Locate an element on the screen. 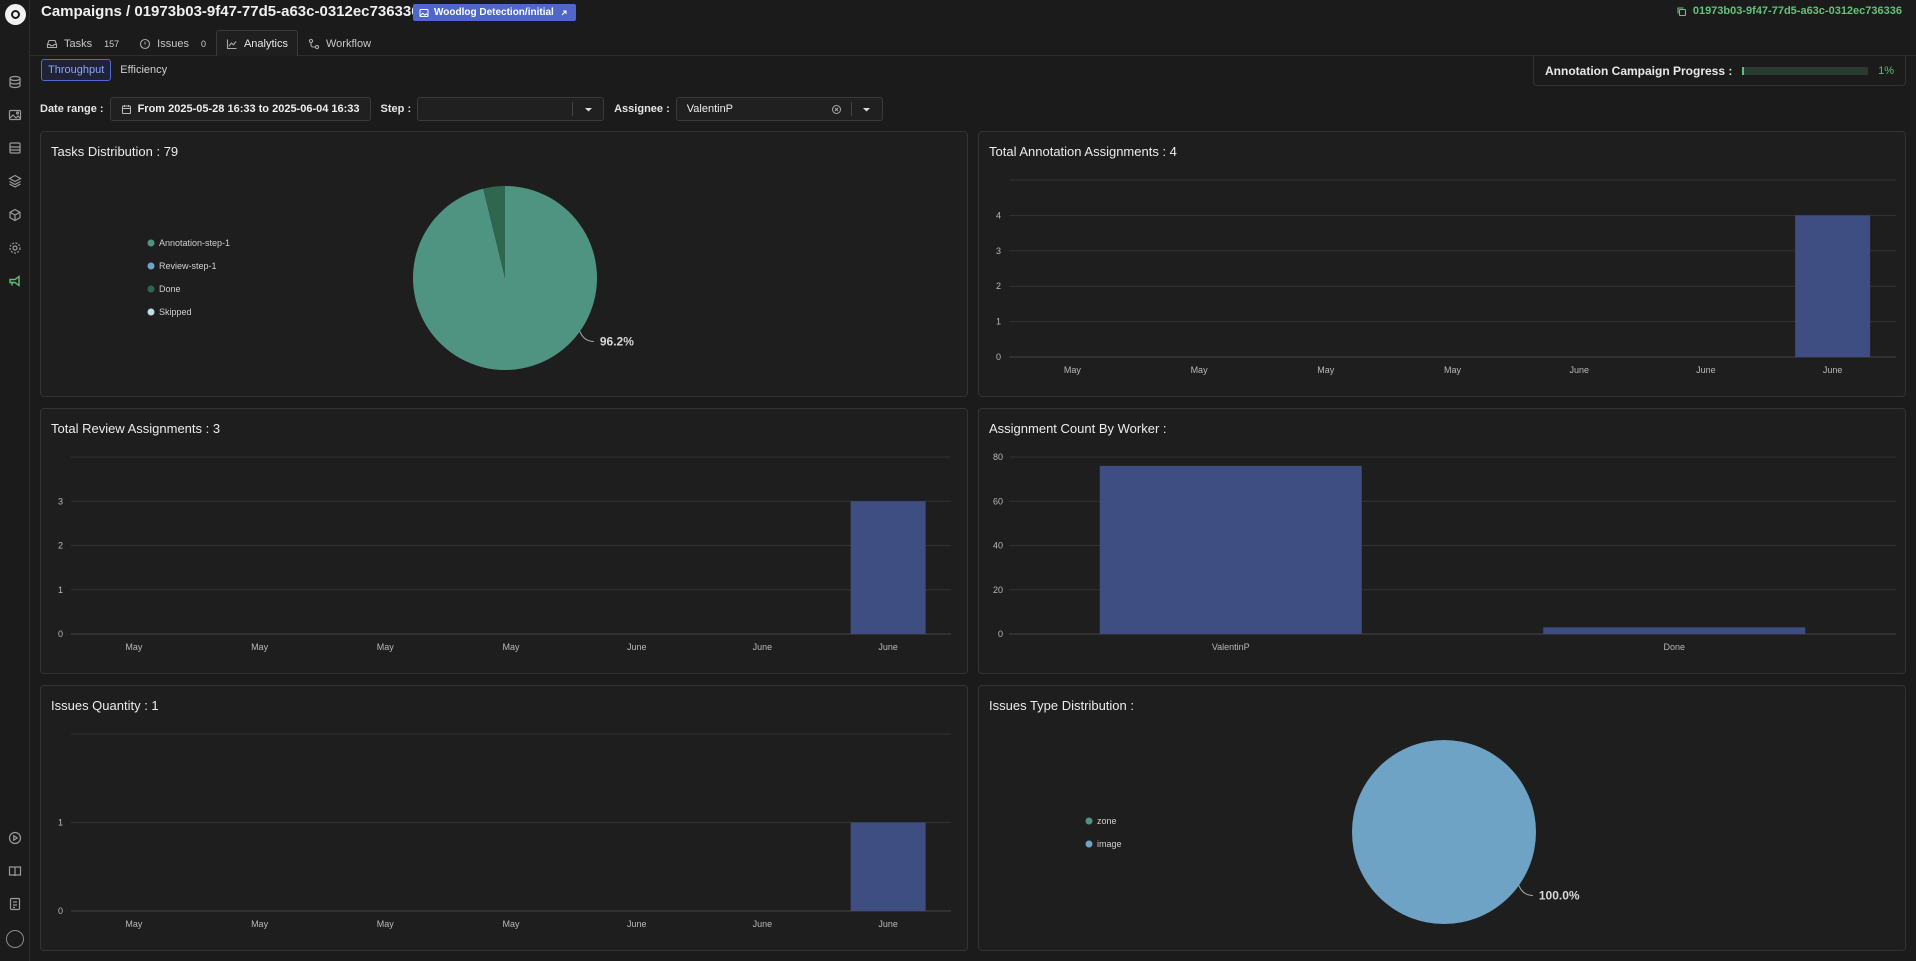 The height and width of the screenshot is (961, 1916). progress-percent: 1% is located at coordinates (1886, 70).